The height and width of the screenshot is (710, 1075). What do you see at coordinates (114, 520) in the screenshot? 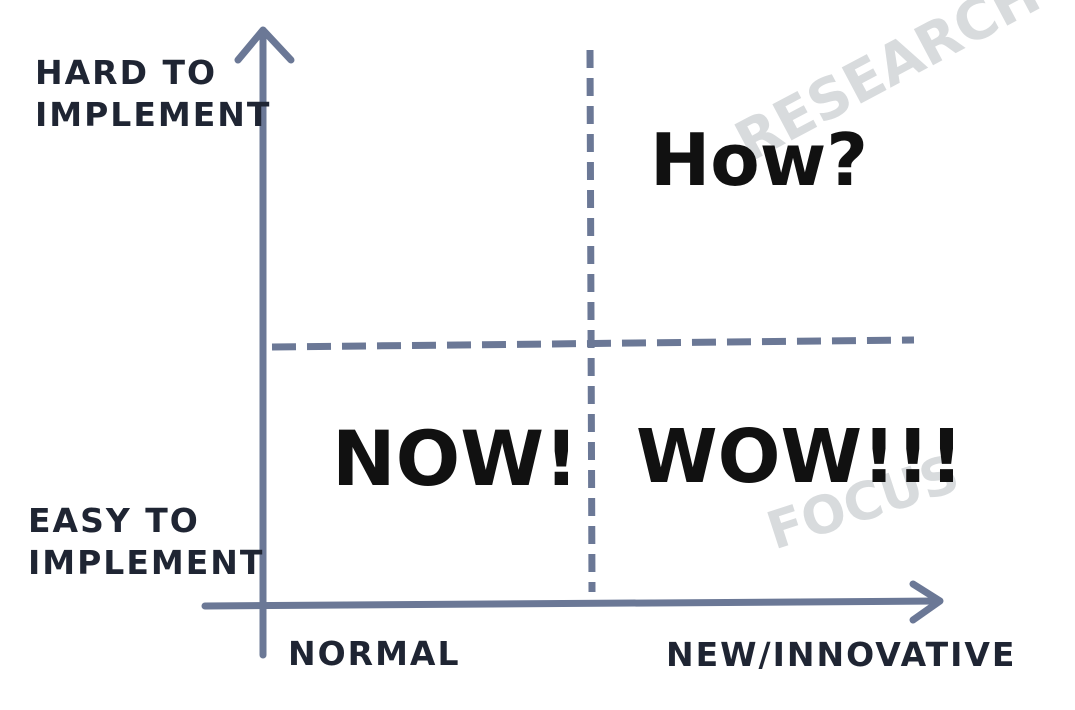
I see `y-axis-bottom-label-line-1: EASY TO` at bounding box center [114, 520].